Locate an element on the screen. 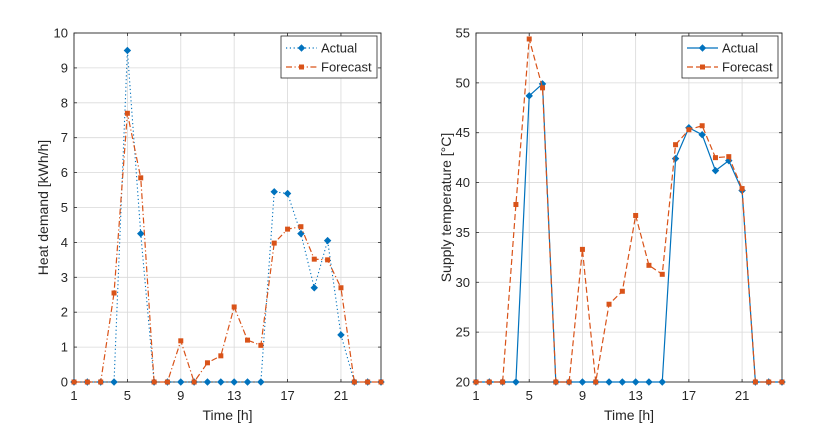 This screenshot has width=820, height=429. left-chart-y-tick-label: 6 is located at coordinates (64, 172).